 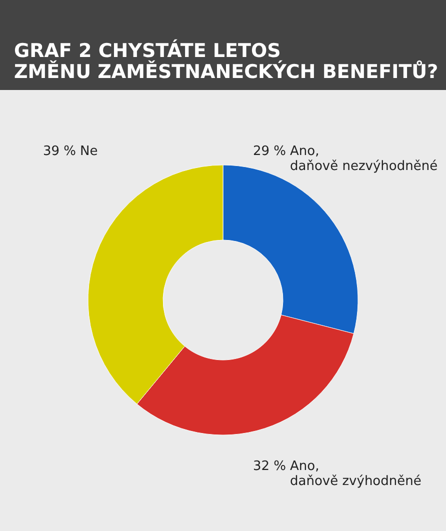 I want to click on data-label: 39 %, so click(x=59, y=151).